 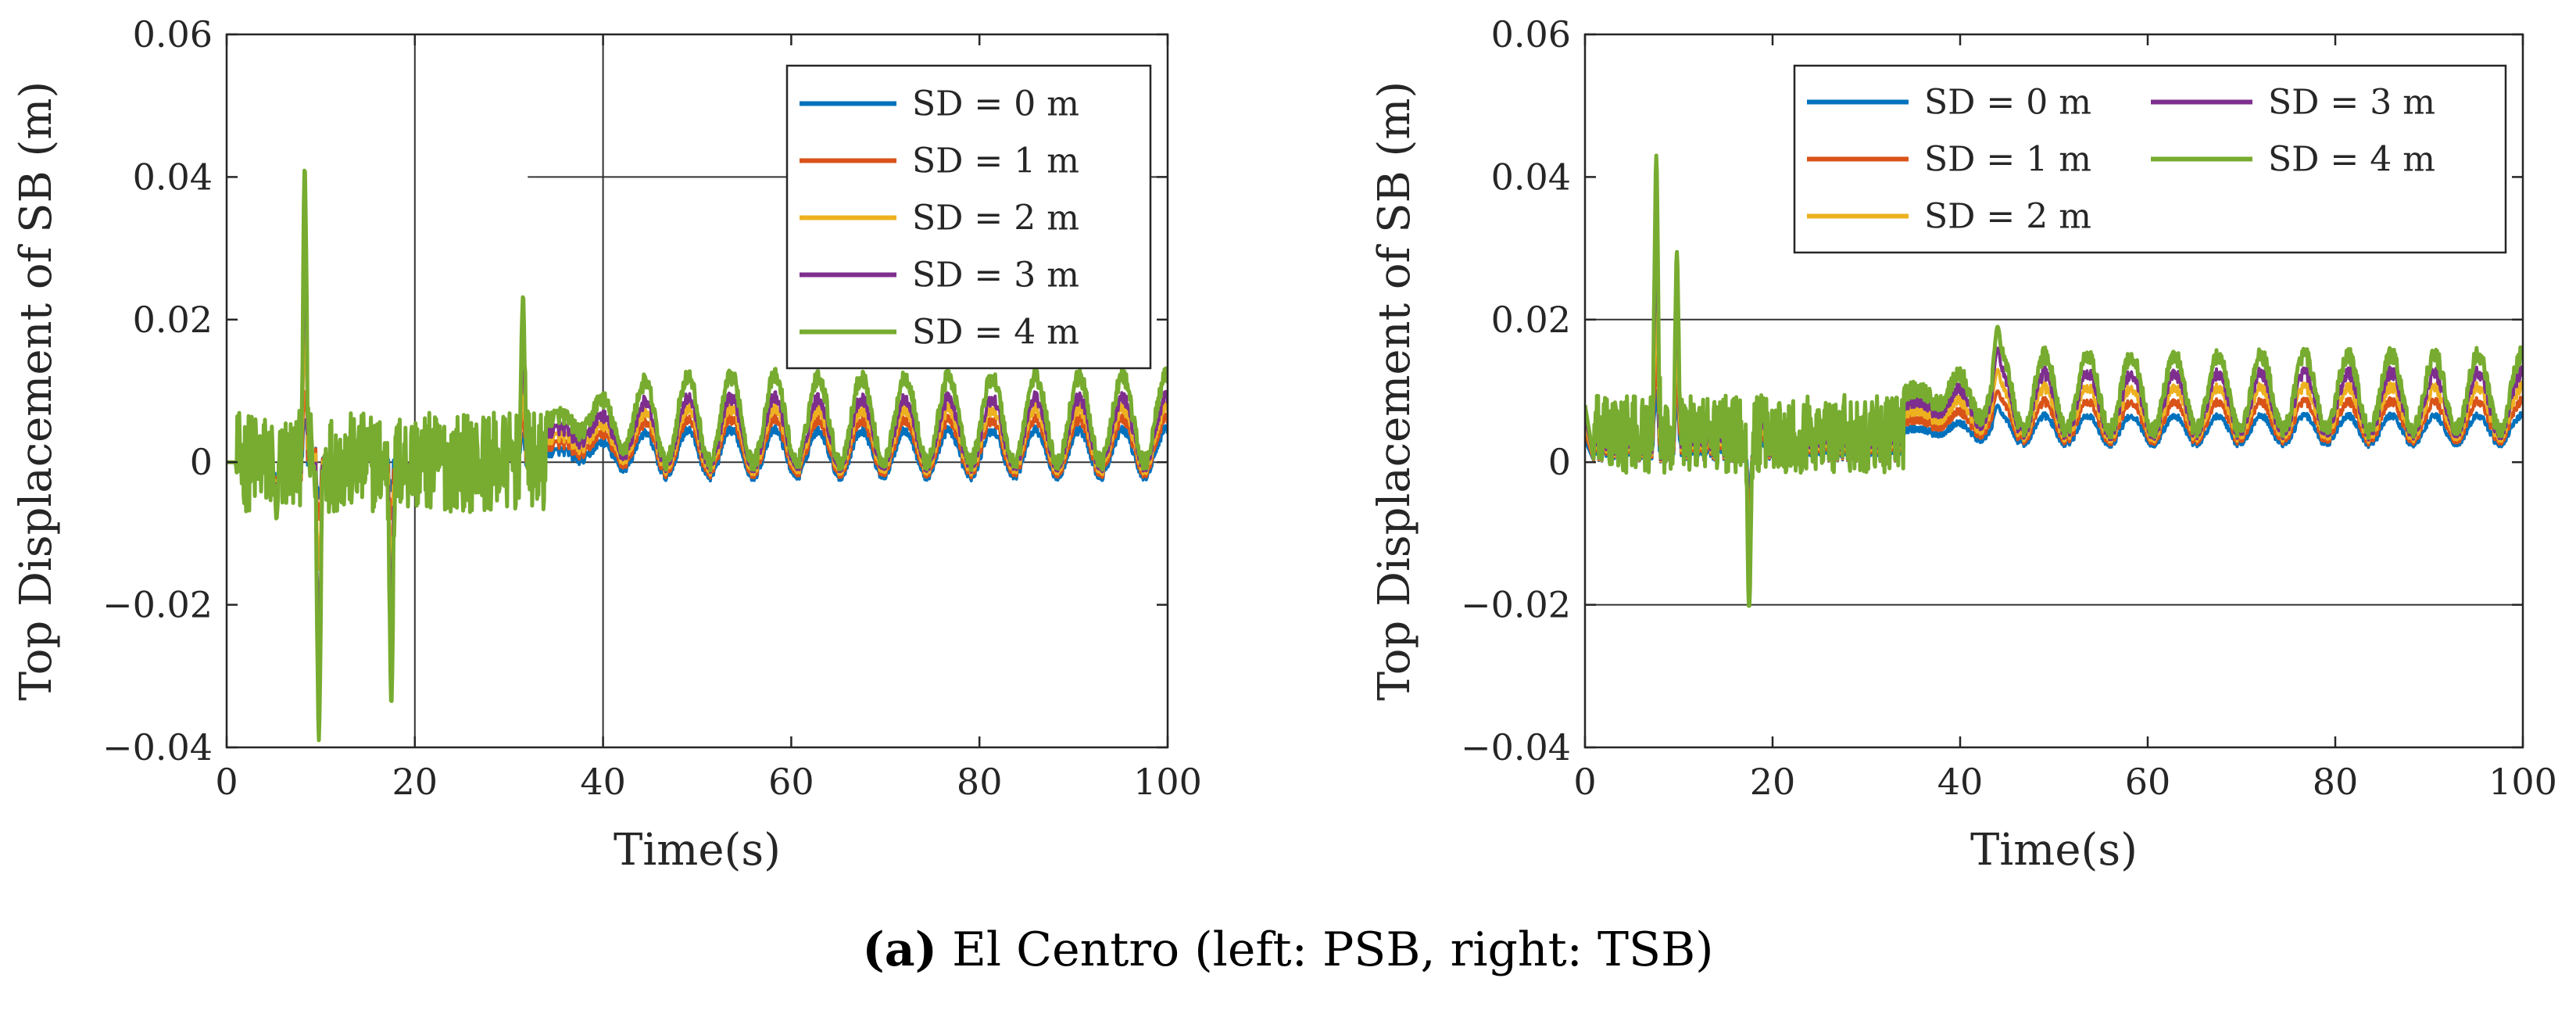 I want to click on figure-caption: (a) El Centro (left: PSB, right: TSB), so click(x=1288, y=949).